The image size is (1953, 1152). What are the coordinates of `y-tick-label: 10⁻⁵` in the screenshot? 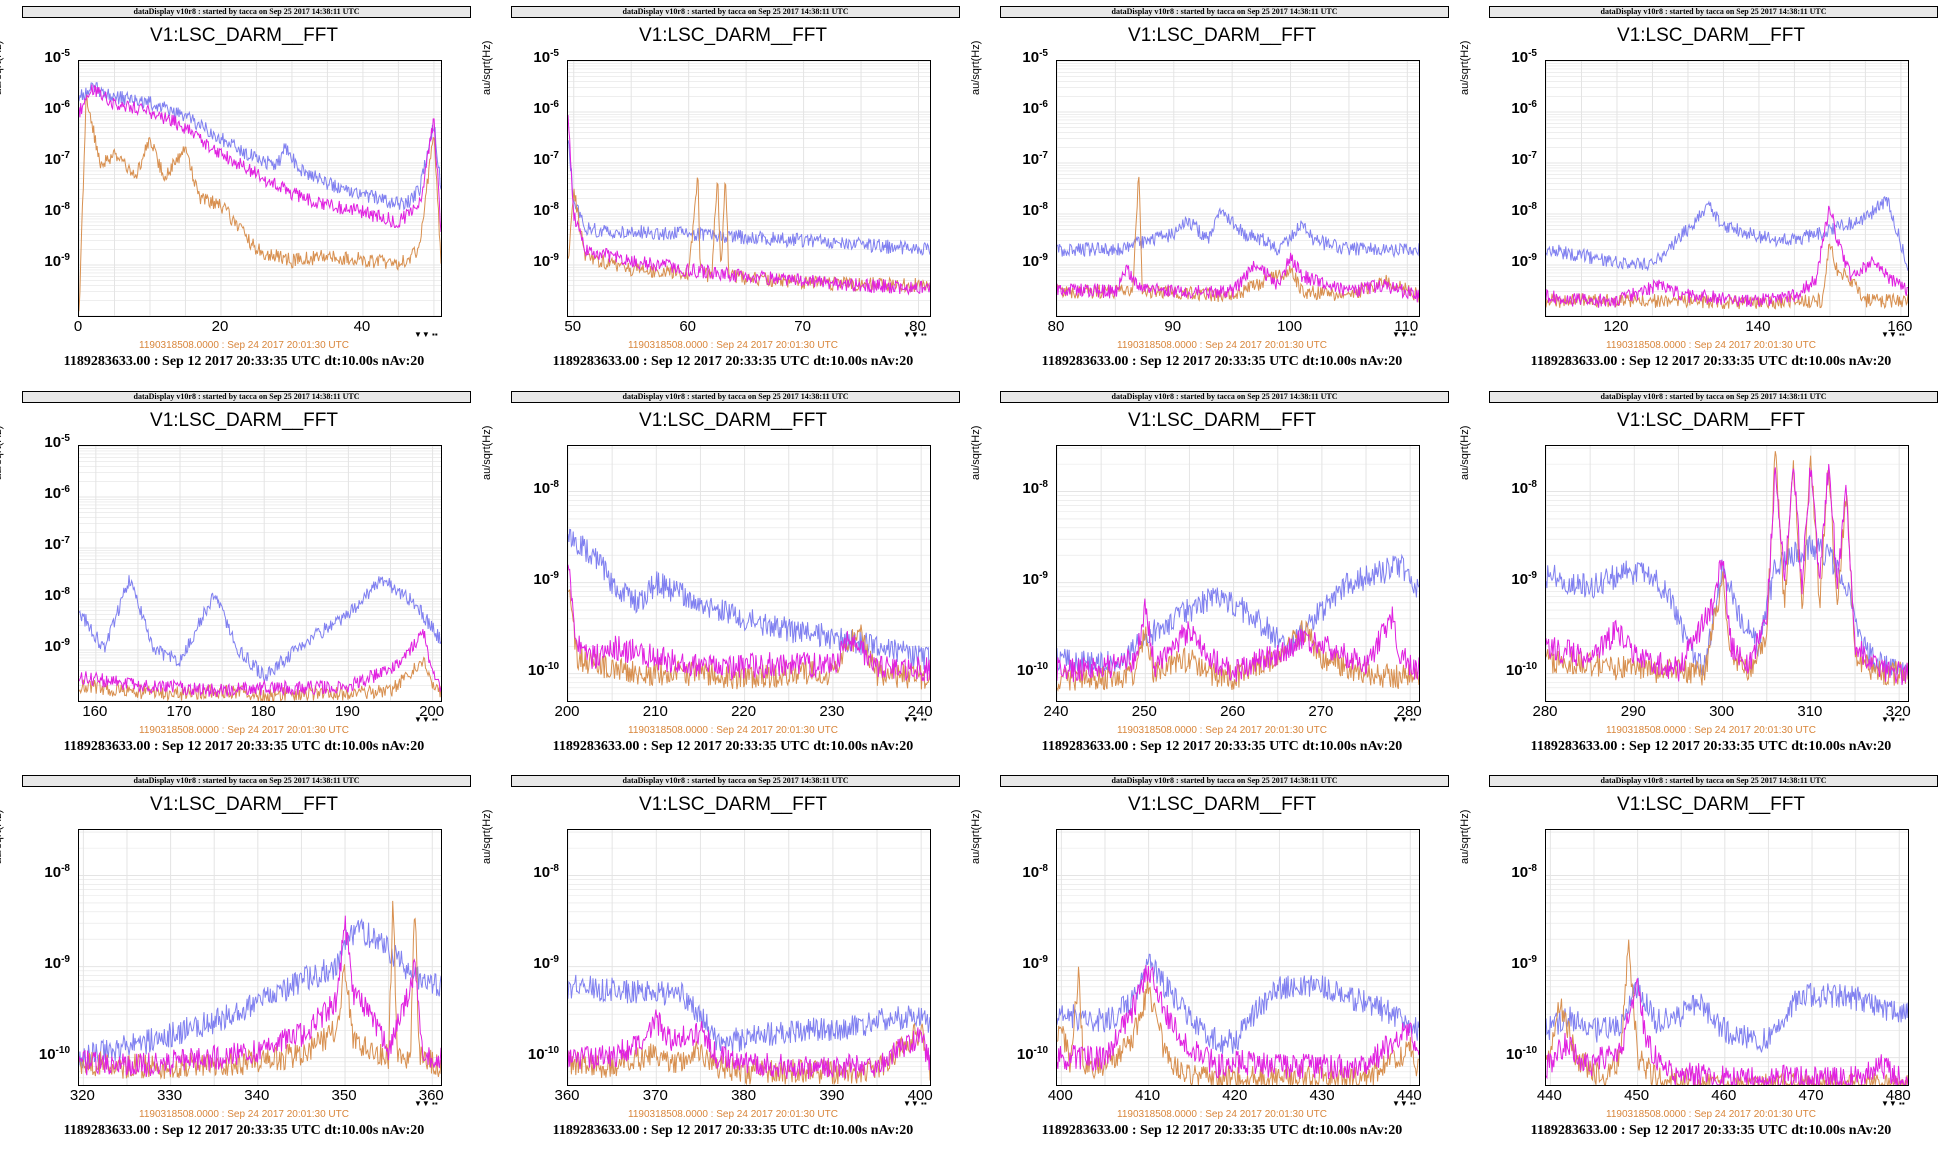 It's located at (546, 57).